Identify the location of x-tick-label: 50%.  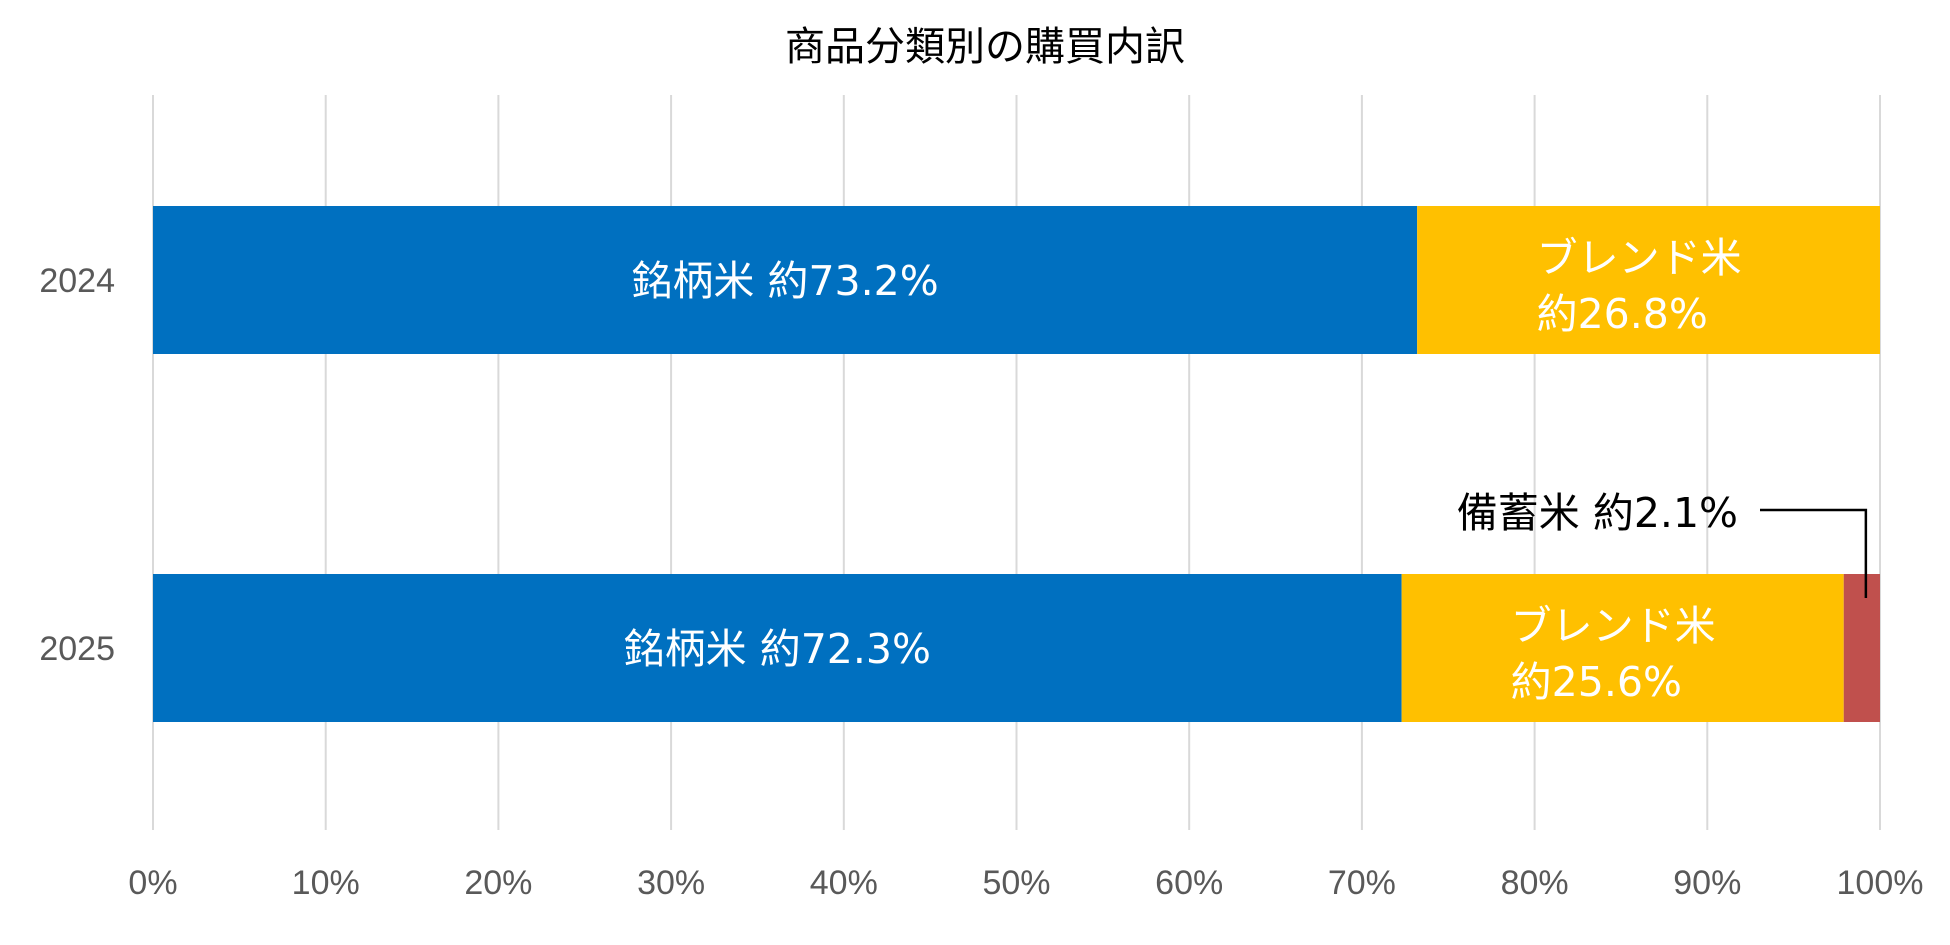
(1016, 883).